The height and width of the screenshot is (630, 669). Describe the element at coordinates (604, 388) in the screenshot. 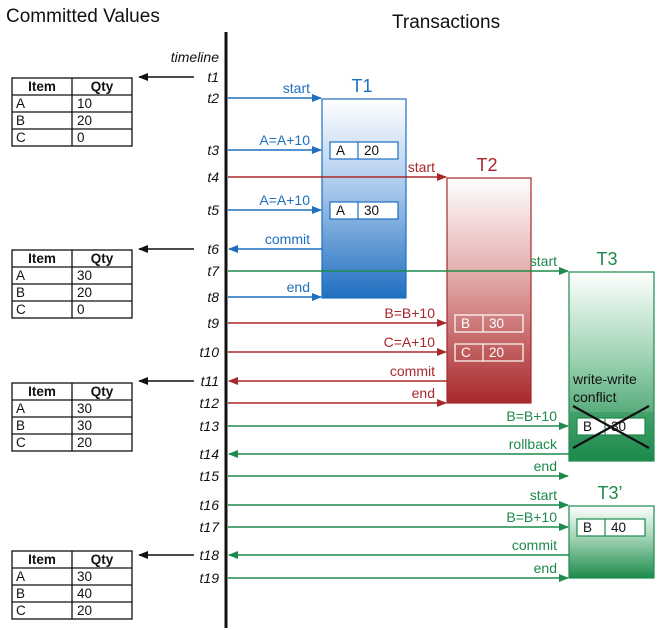

I see `conflict-note: write-write conflict` at that location.